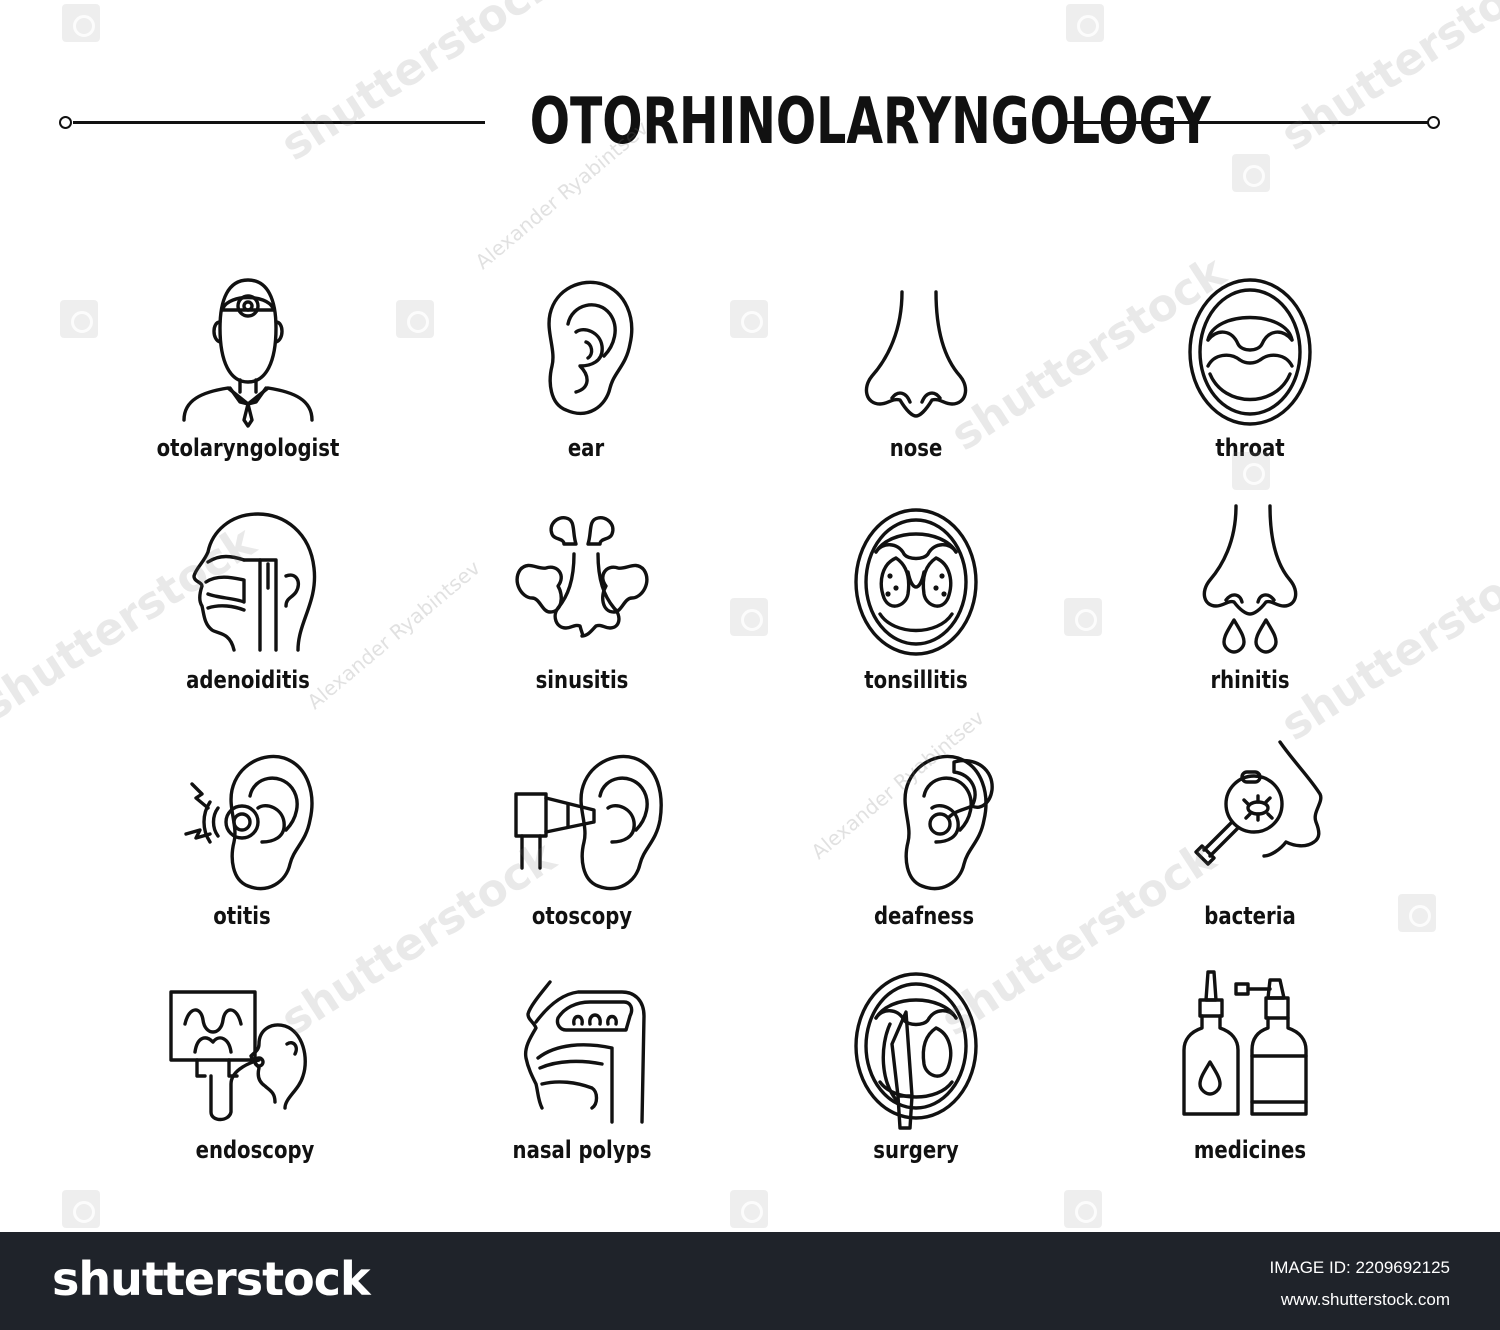 The height and width of the screenshot is (1330, 1500). Describe the element at coordinates (1249, 122) in the screenshot. I see `title-rule-right` at that location.